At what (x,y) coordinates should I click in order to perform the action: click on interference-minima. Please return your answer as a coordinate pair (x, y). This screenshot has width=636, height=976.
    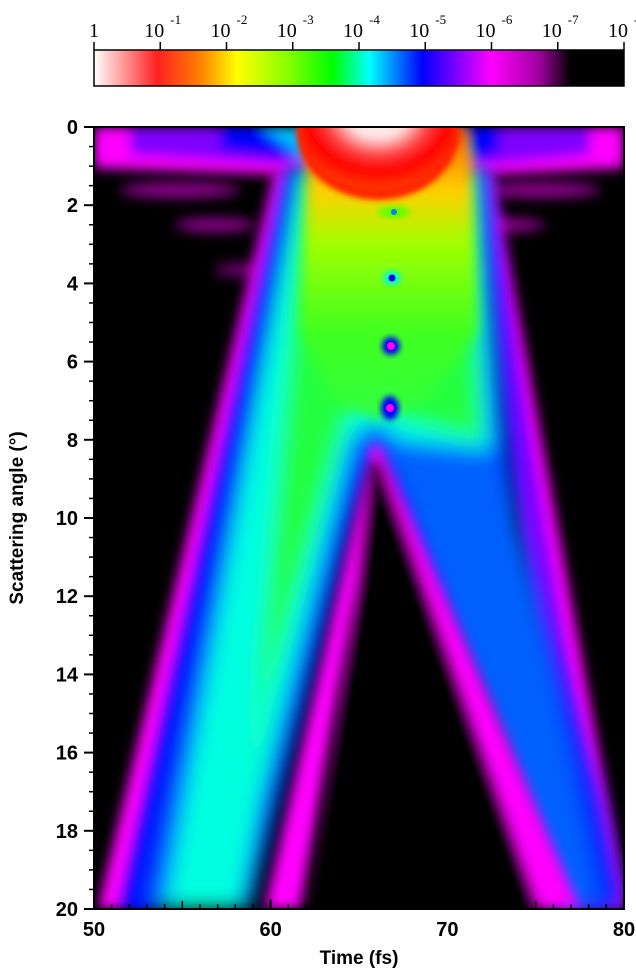
    Looking at the image, I should click on (394, 313).